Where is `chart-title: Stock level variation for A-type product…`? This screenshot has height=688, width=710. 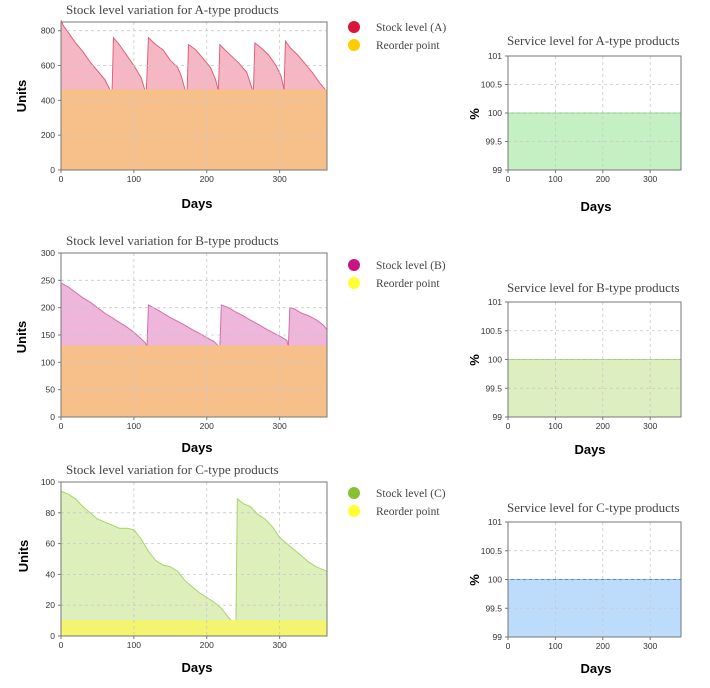 chart-title: Stock level variation for A-type product… is located at coordinates (172, 9).